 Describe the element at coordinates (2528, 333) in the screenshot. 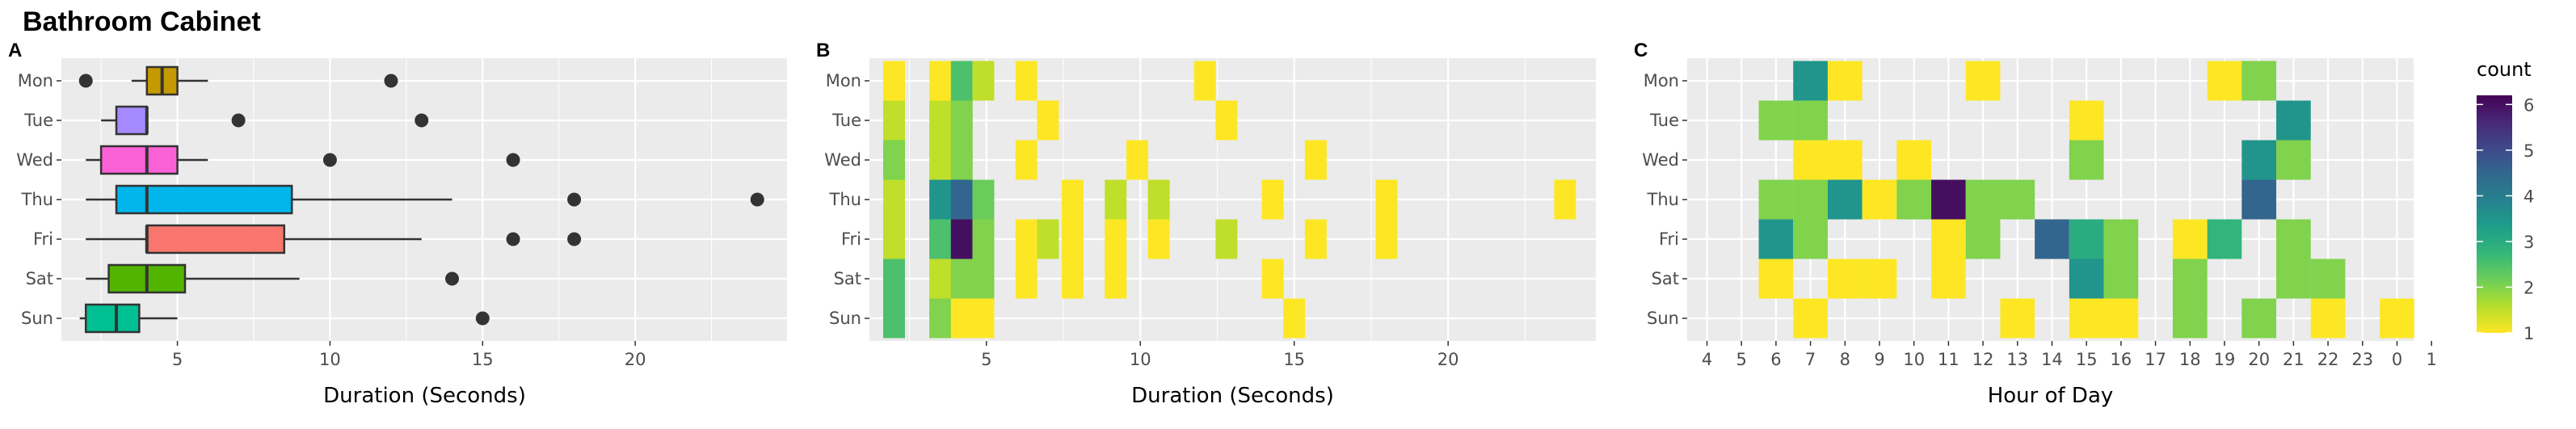

I see `legend-tick-label: 1` at that location.